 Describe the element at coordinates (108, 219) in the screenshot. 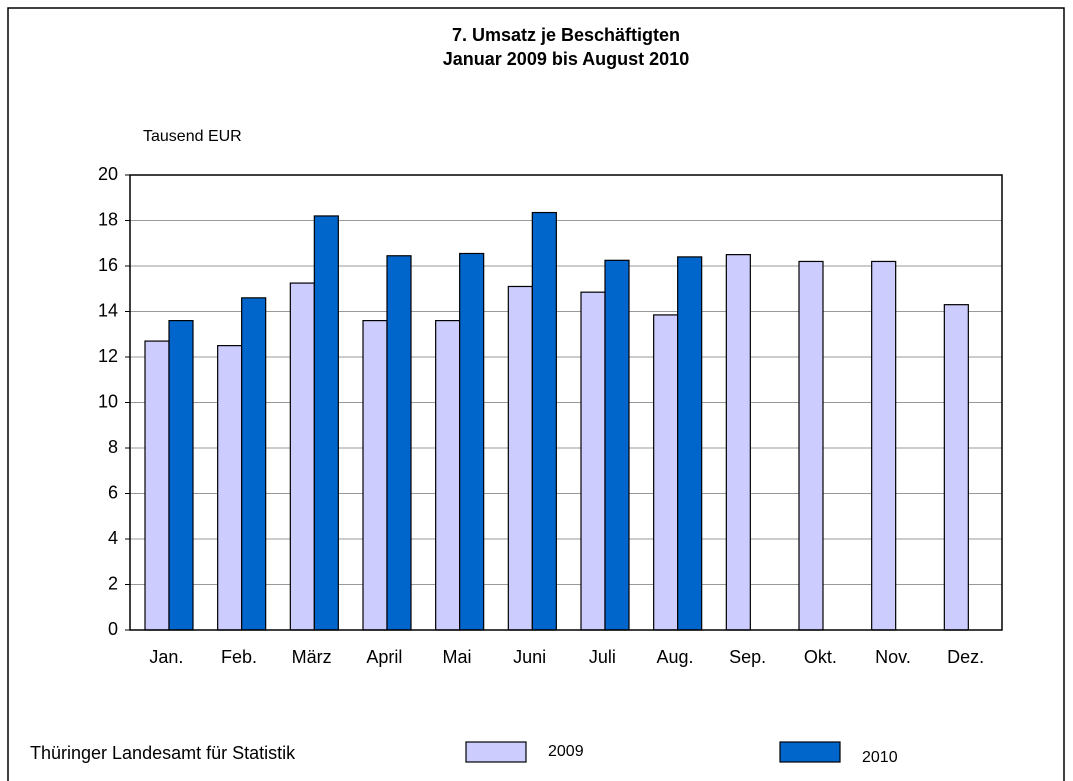

I see `y-tick-label: 18` at that location.